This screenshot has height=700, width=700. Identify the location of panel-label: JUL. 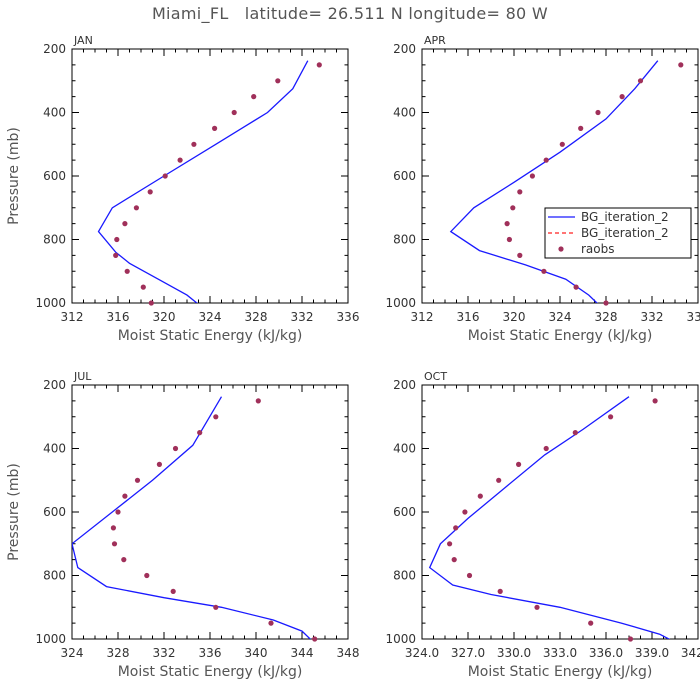
(82, 376).